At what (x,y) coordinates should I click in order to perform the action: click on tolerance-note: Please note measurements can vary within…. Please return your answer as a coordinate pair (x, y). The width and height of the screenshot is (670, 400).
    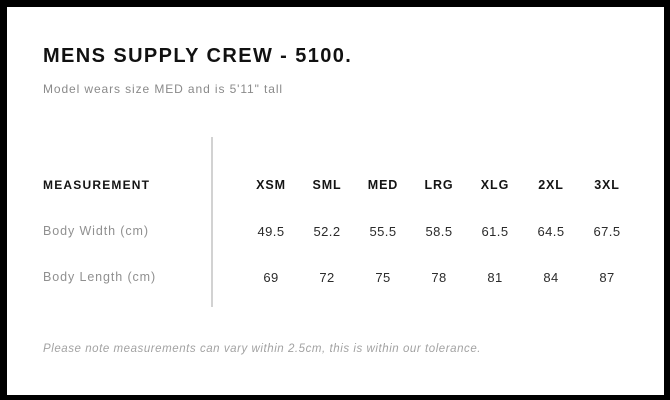
    Looking at the image, I should click on (262, 349).